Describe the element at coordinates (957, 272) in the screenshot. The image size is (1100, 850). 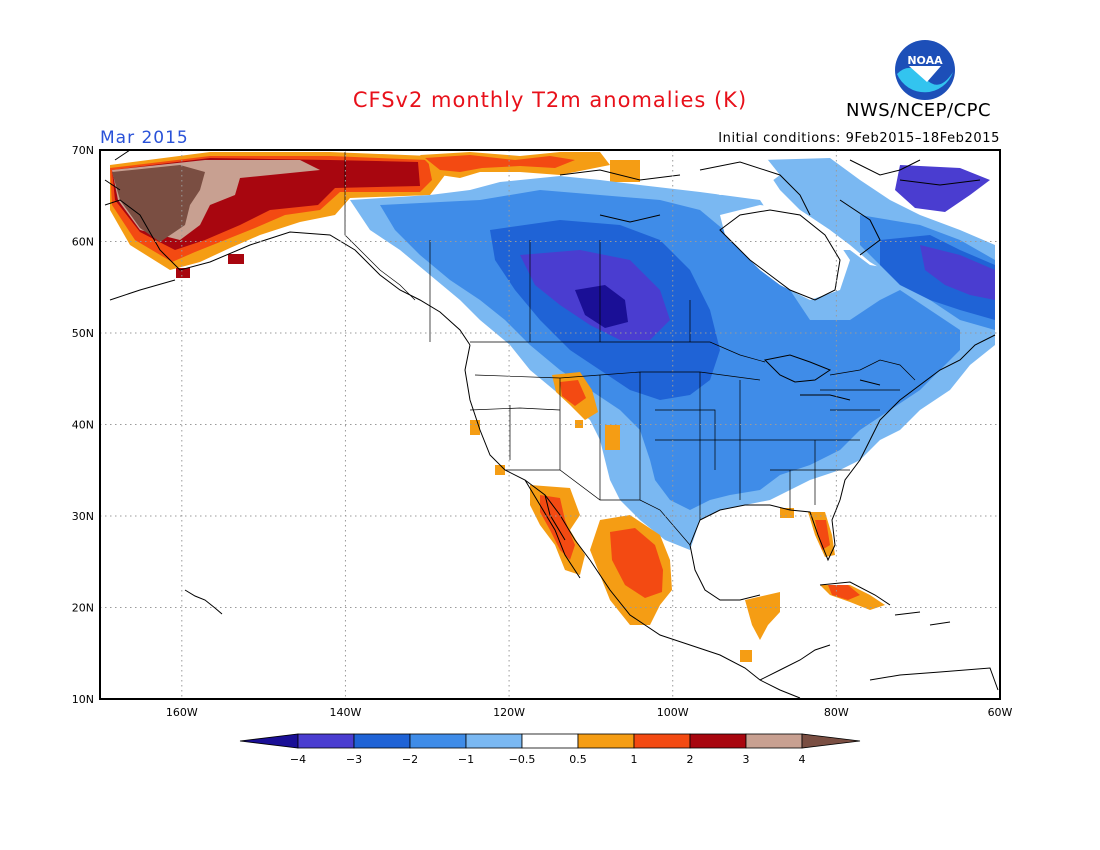
I see `very-cold-anomaly-east` at that location.